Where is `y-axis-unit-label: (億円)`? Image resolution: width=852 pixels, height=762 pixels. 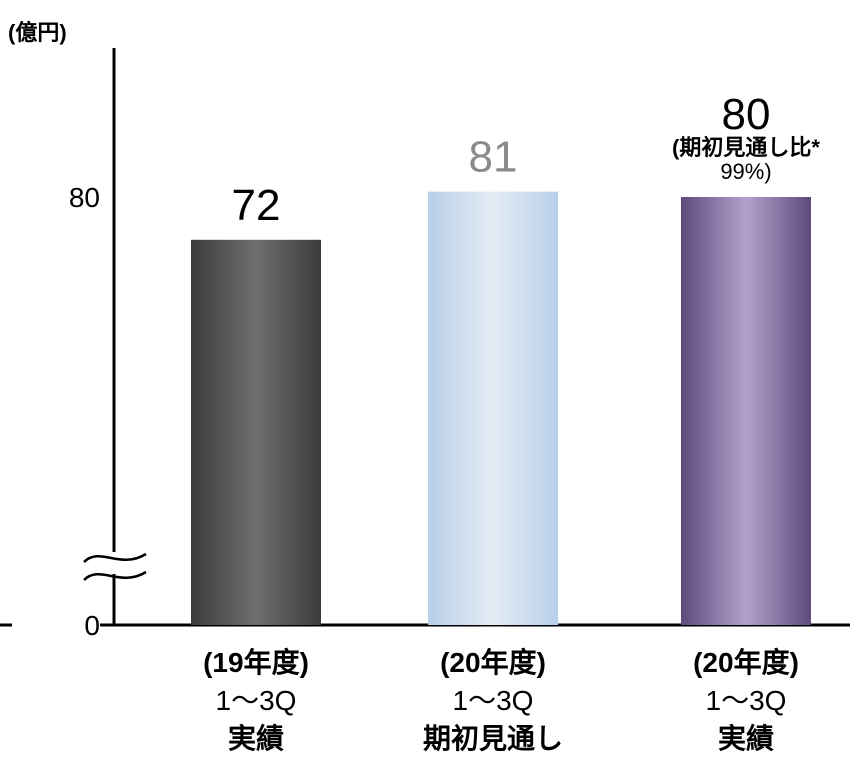
y-axis-unit-label: (億円) is located at coordinates (37, 32).